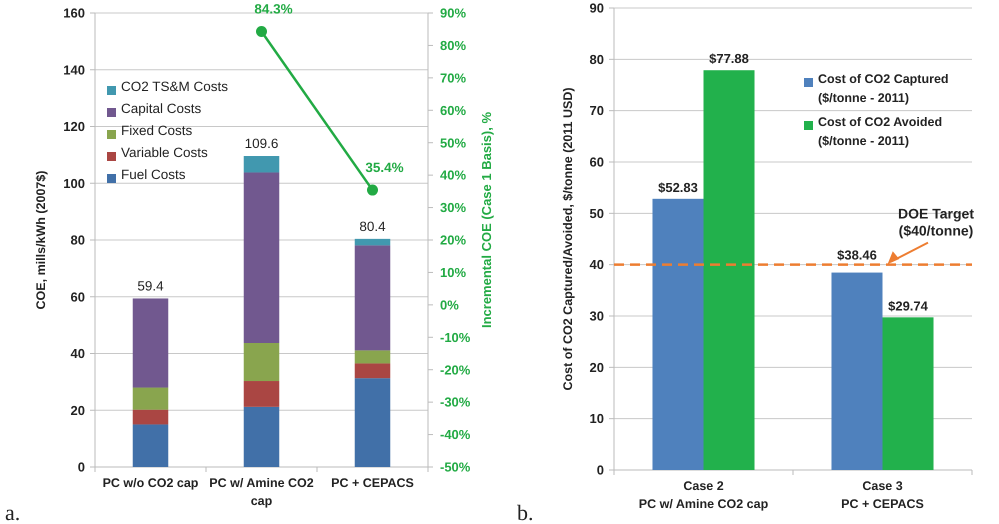  Describe the element at coordinates (525, 512) in the screenshot. I see `text: b.` at that location.